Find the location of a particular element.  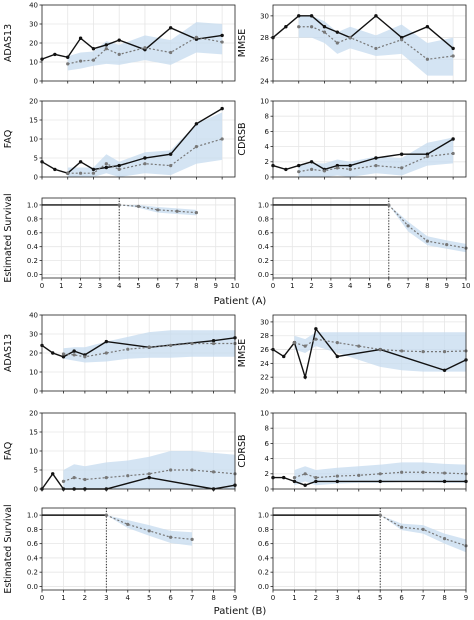

x-tick-label: 7 is located at coordinates (192, 598).